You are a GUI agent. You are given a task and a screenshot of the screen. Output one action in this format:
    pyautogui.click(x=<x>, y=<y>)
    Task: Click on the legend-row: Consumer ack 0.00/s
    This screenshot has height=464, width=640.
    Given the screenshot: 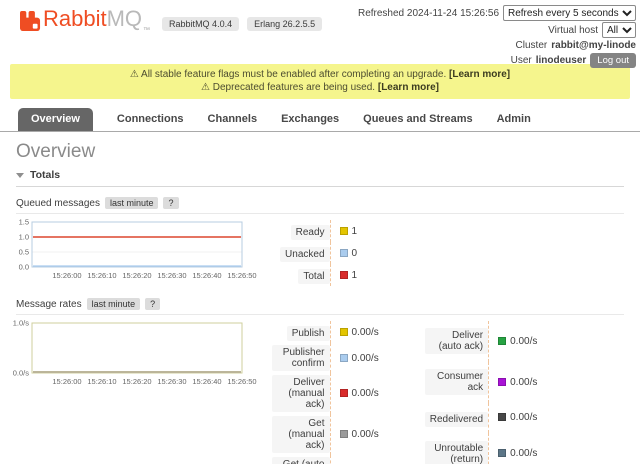 What is the action you would take?
    pyautogui.click(x=481, y=382)
    